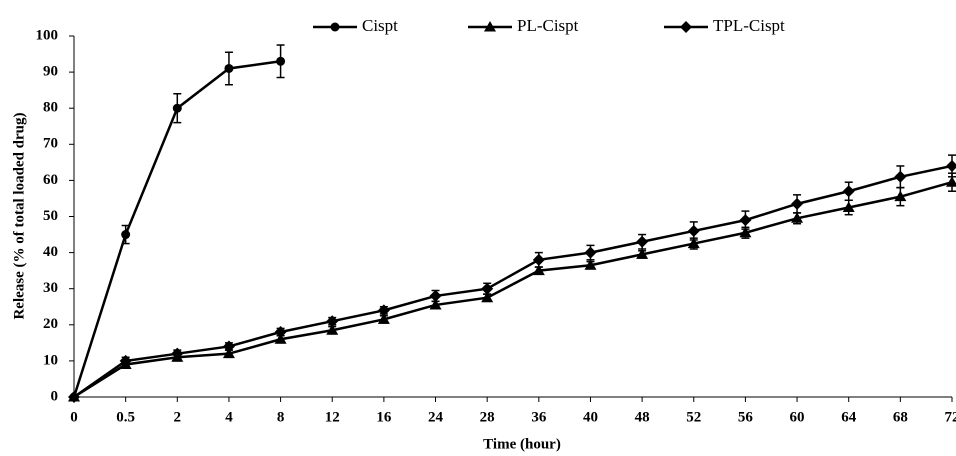  Describe the element at coordinates (487, 417) in the screenshot. I see `x-tick-label: 28` at that location.